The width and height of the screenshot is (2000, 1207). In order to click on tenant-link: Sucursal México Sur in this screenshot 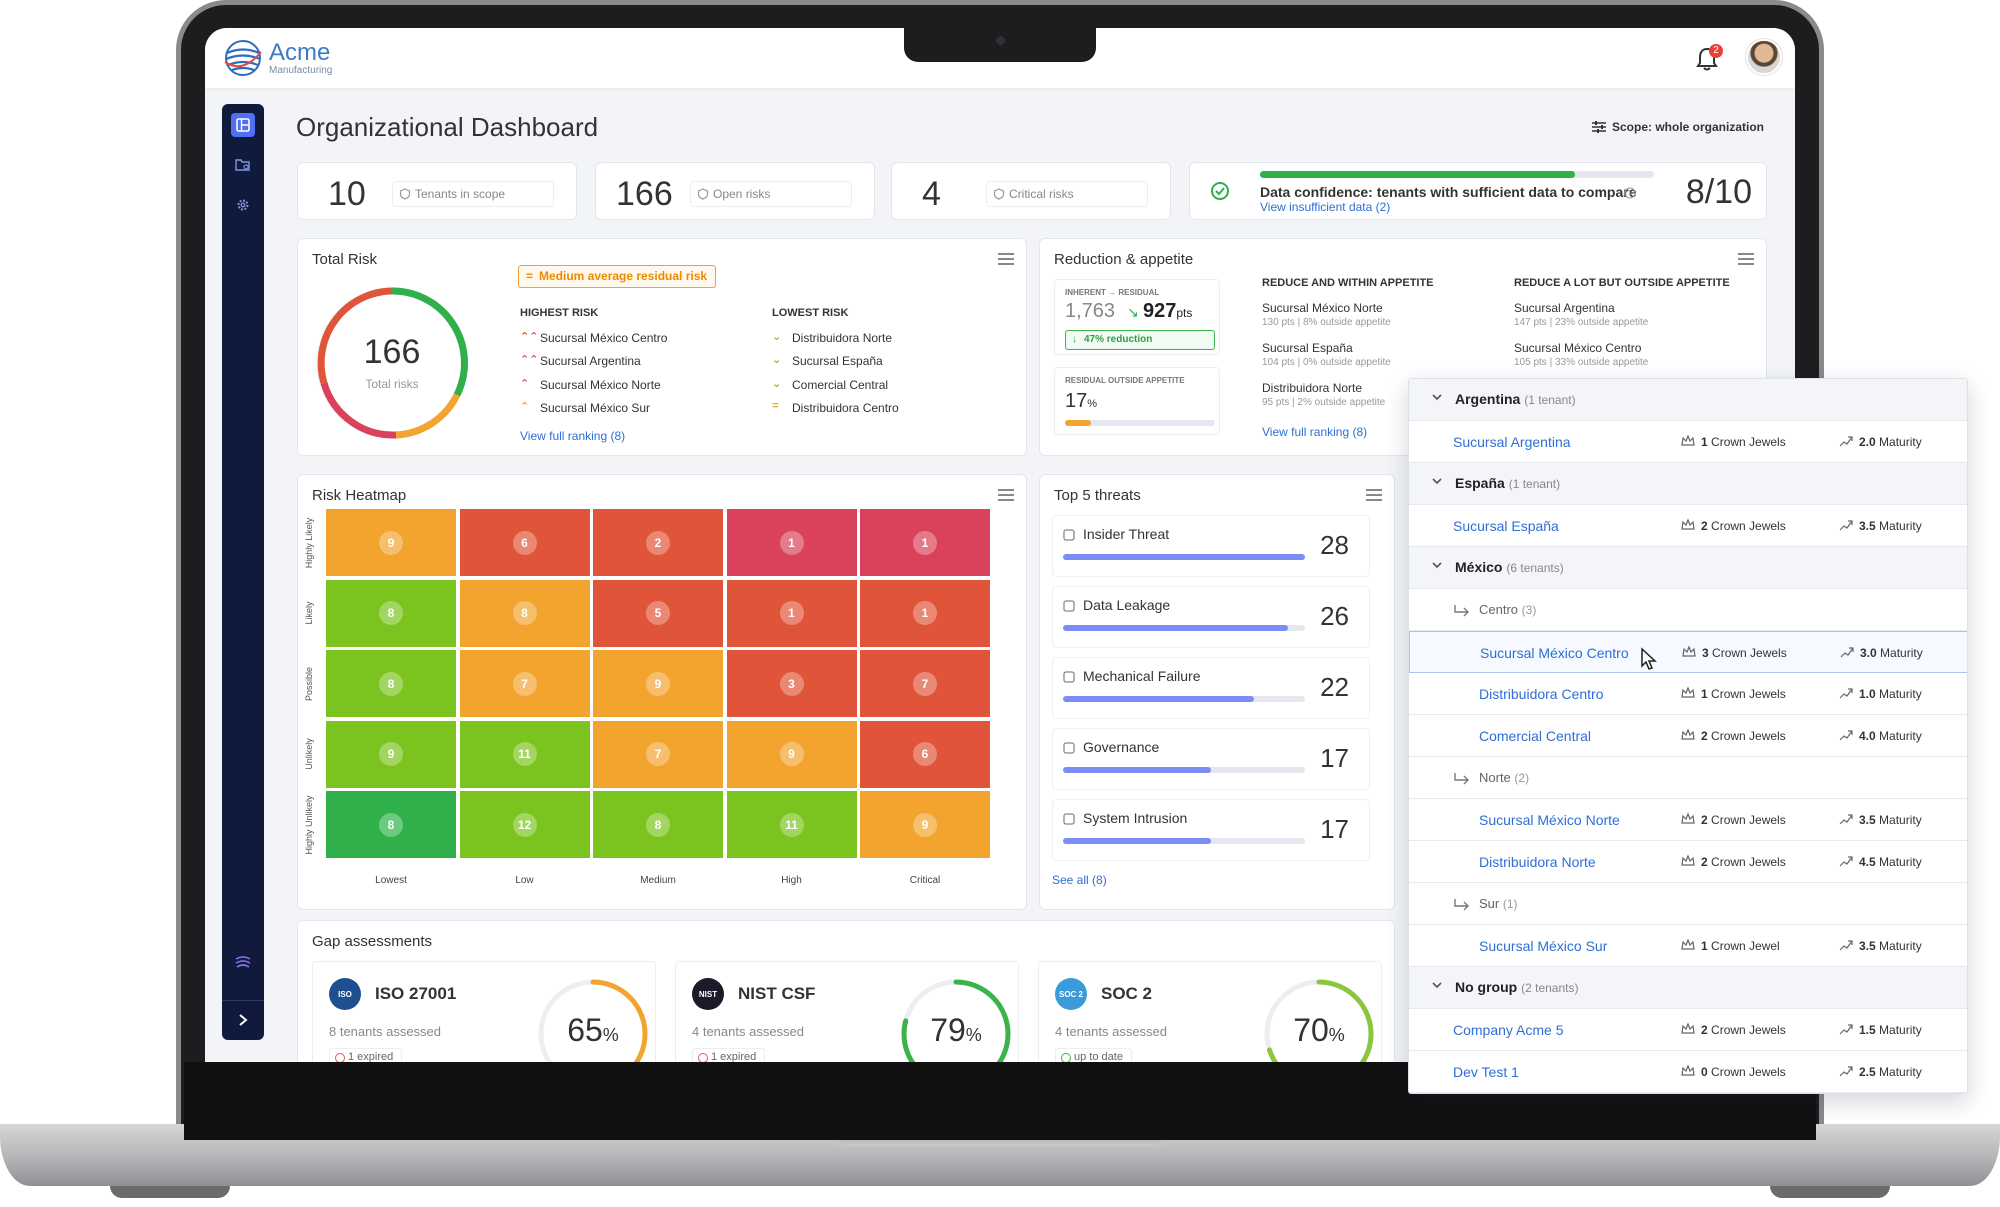, I will do `click(1543, 946)`.